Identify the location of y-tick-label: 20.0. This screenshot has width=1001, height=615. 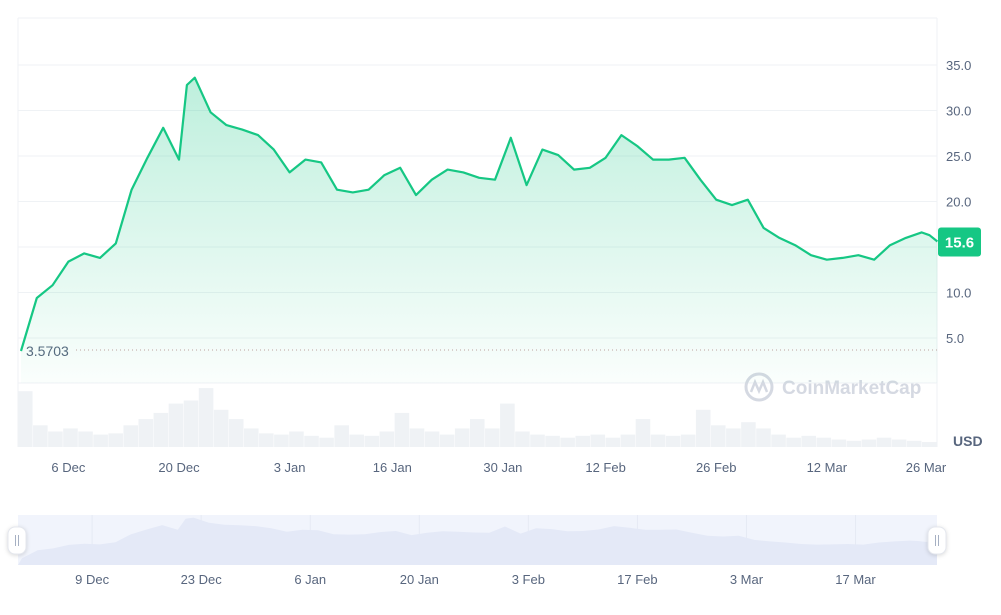
(958, 202).